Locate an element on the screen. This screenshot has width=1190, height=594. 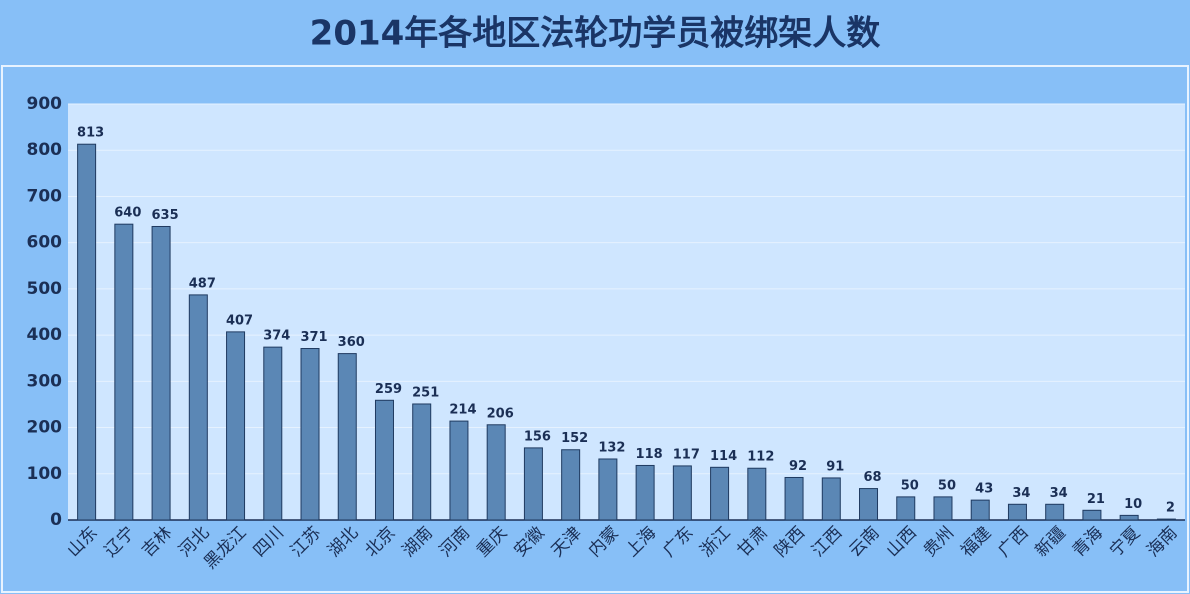
y-tick-label: 900 is located at coordinates (45, 104).